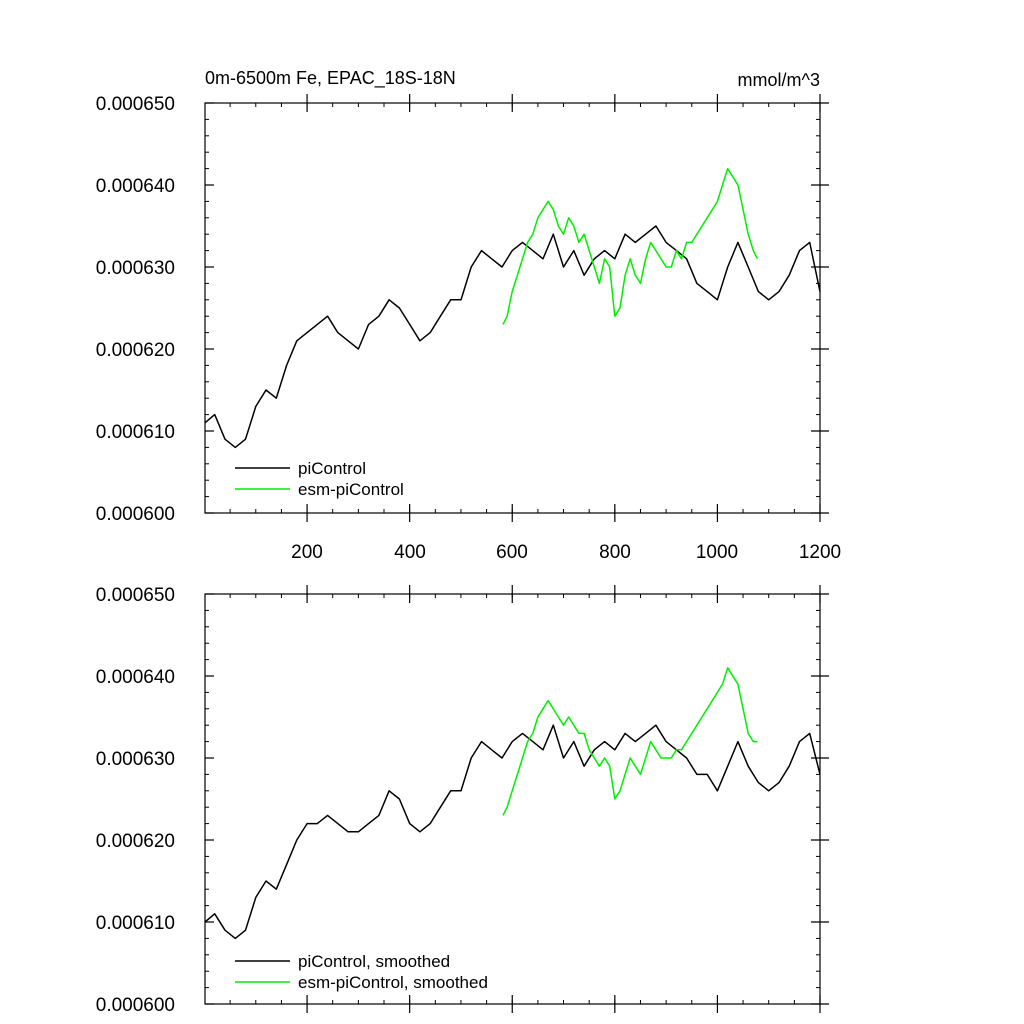  Describe the element at coordinates (135, 514) in the screenshot. I see `top-ytick-label: 0.000600` at that location.